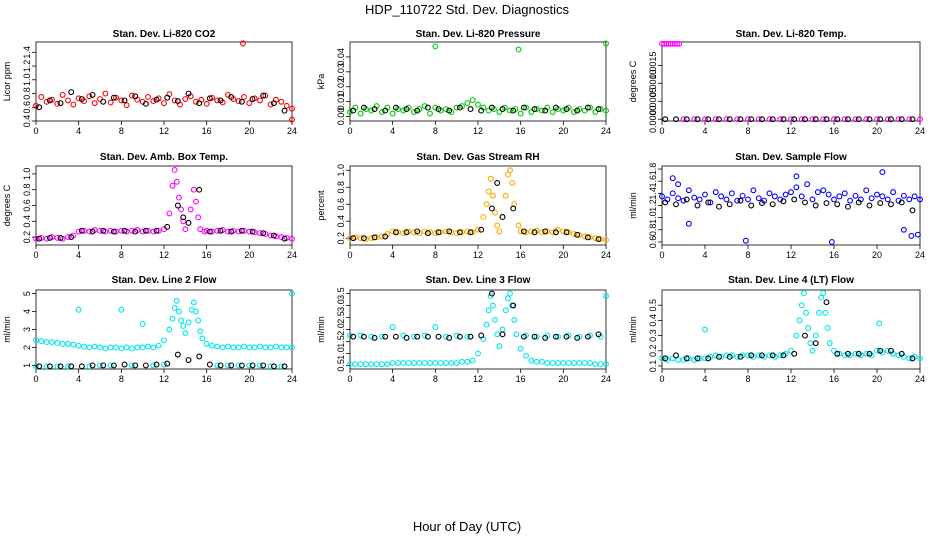 This screenshot has height=540, width=936. I want to click on y-tick-label: 1.2, so click(27, 66).